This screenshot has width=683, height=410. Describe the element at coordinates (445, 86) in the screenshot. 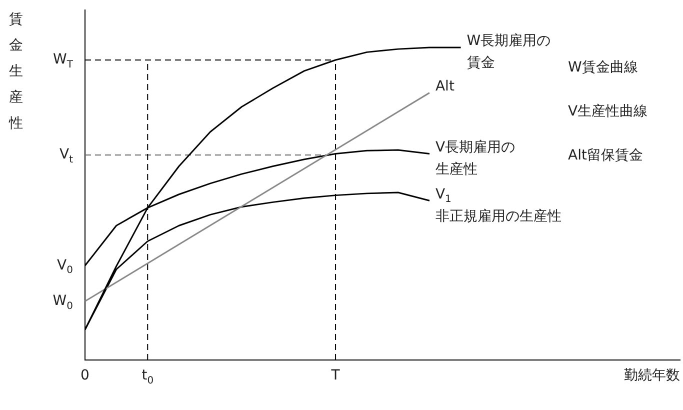

I see `series-label: Alt` at that location.